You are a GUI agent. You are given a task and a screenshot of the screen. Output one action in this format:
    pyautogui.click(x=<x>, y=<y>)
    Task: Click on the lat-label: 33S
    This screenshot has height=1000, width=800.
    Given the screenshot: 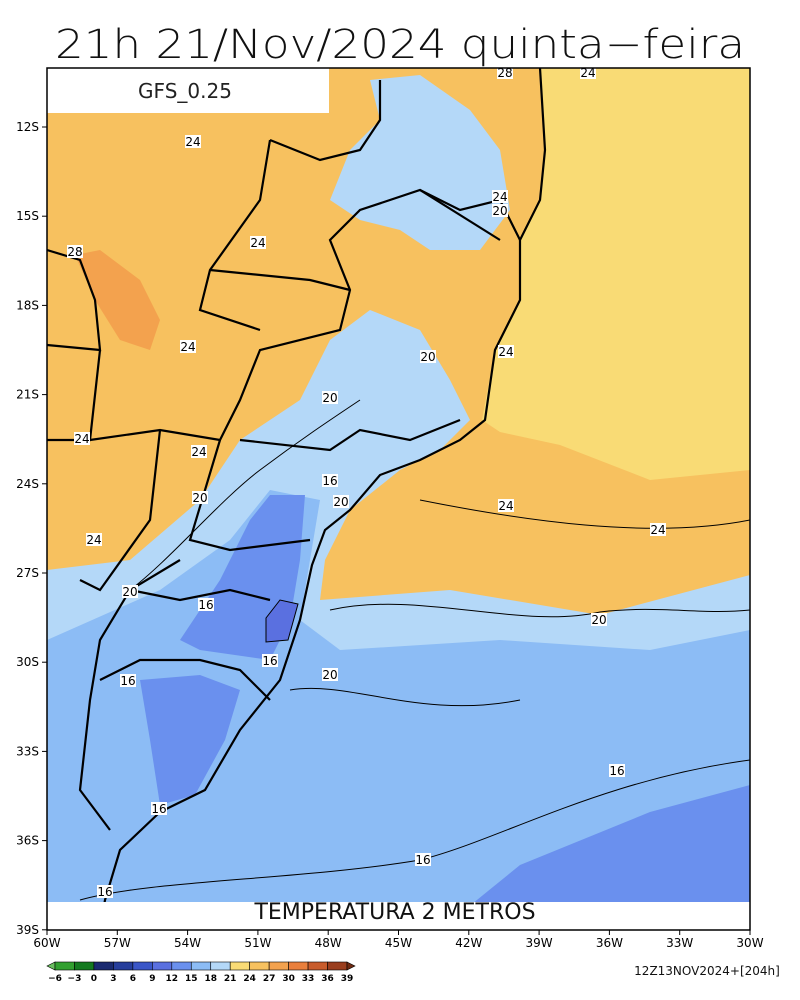 What is the action you would take?
    pyautogui.click(x=27, y=751)
    